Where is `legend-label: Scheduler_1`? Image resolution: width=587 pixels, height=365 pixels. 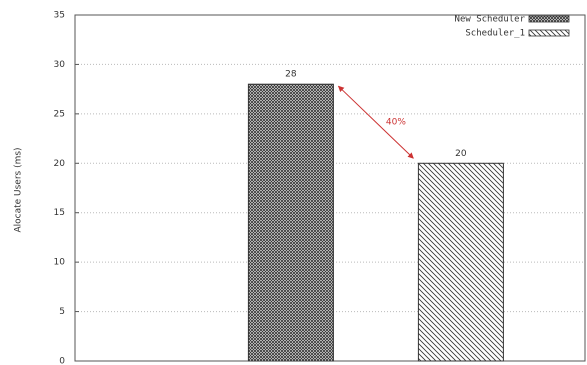
legend-label: Scheduler_1 is located at coordinates (495, 34).